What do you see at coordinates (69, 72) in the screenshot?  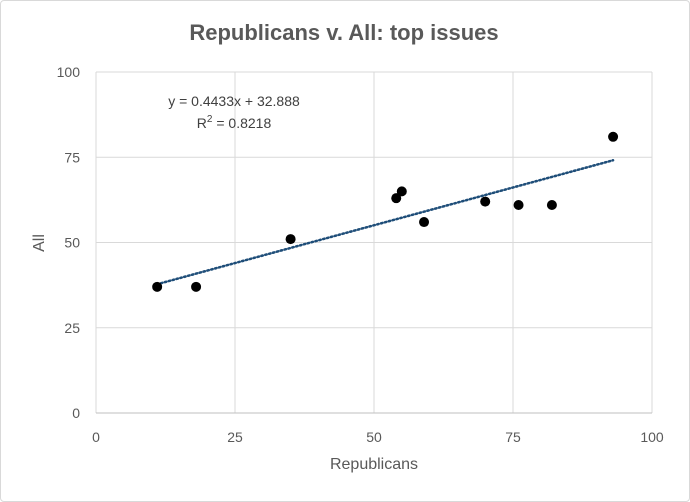 I see `y-tick-label-100: 100` at bounding box center [69, 72].